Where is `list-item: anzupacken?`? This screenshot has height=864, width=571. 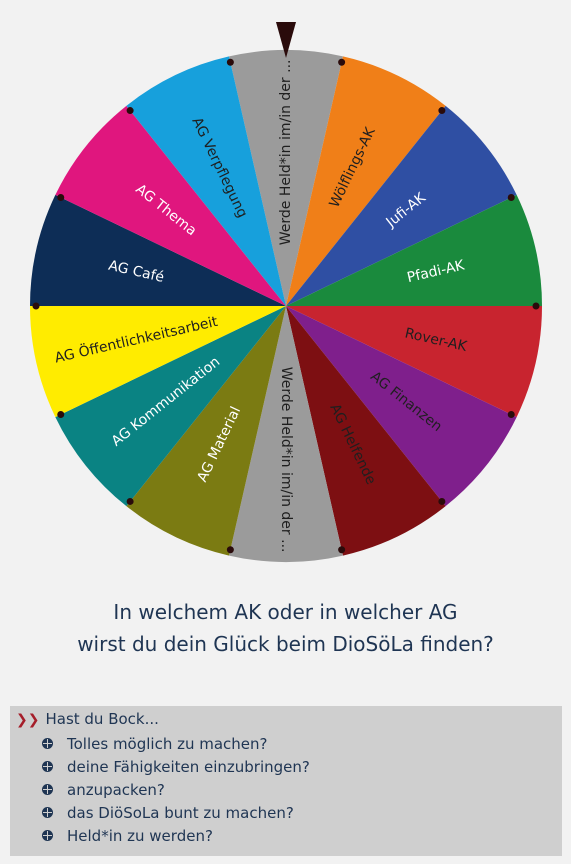 list-item: anzupacken? is located at coordinates (176, 789).